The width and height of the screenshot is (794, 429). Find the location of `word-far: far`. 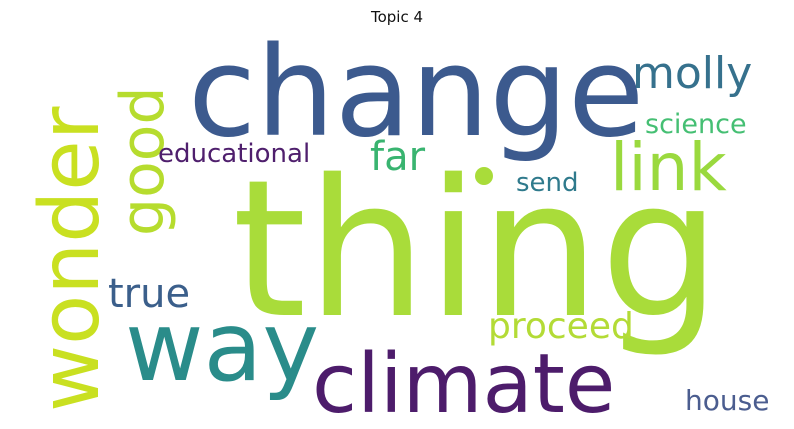

word-far: far is located at coordinates (398, 157).